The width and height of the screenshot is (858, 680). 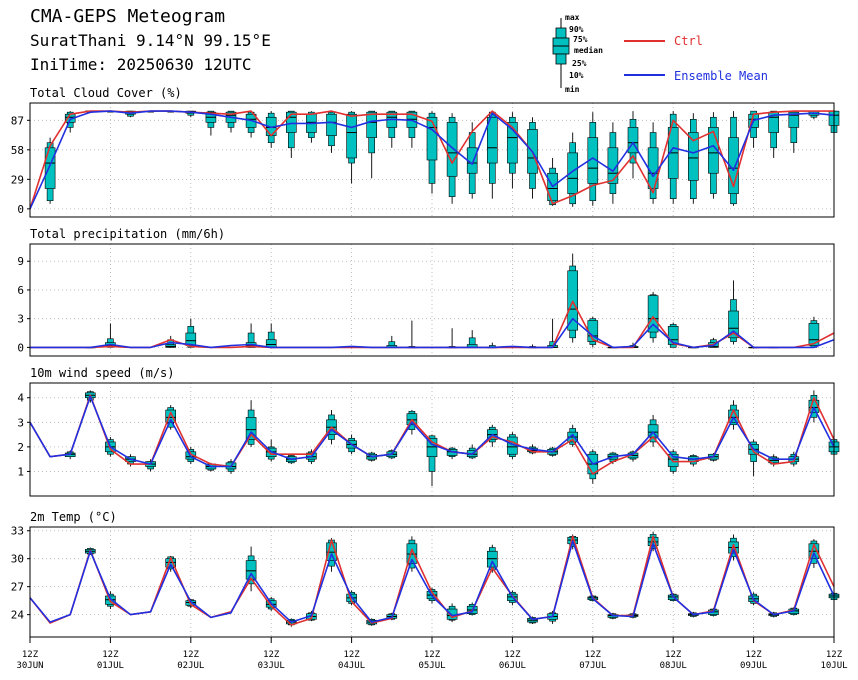 I want to click on x-tick-date-label: 05JUL, so click(x=431, y=666).